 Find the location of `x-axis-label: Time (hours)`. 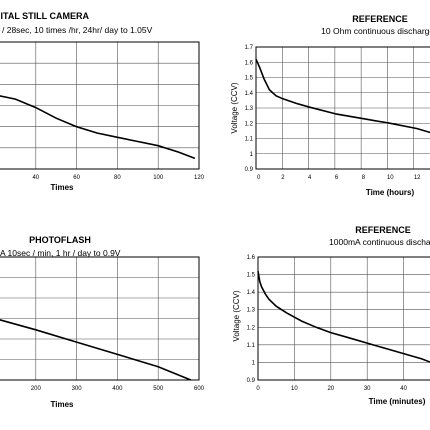

x-axis-label: Time (hours) is located at coordinates (390, 192).